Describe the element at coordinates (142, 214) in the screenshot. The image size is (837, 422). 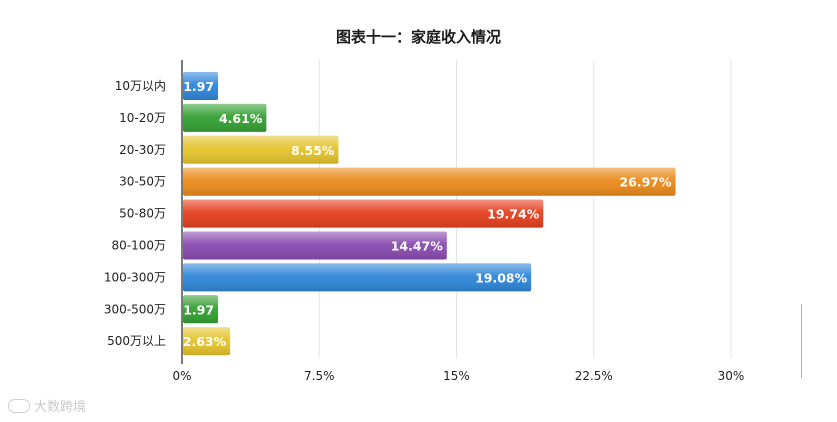
I see `category-label: 50-80万` at that location.